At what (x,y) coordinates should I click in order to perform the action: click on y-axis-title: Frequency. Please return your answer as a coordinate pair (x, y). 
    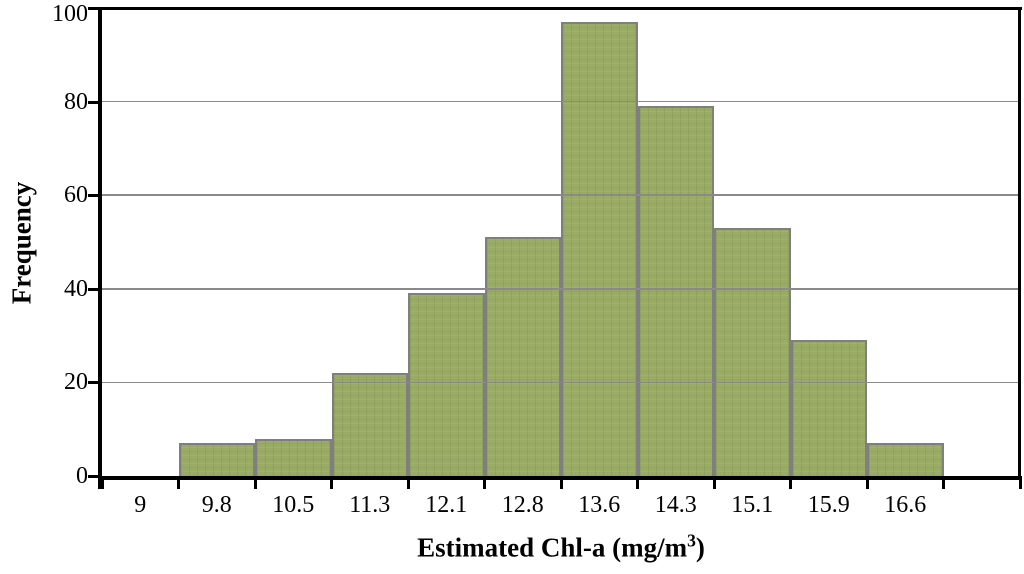
    Looking at the image, I should click on (21, 243).